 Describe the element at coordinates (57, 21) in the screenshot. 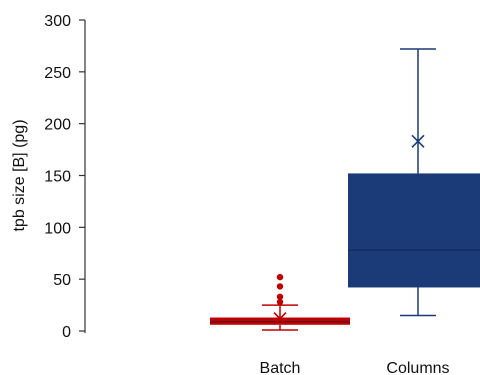

I see `y-tick-label: 300` at that location.